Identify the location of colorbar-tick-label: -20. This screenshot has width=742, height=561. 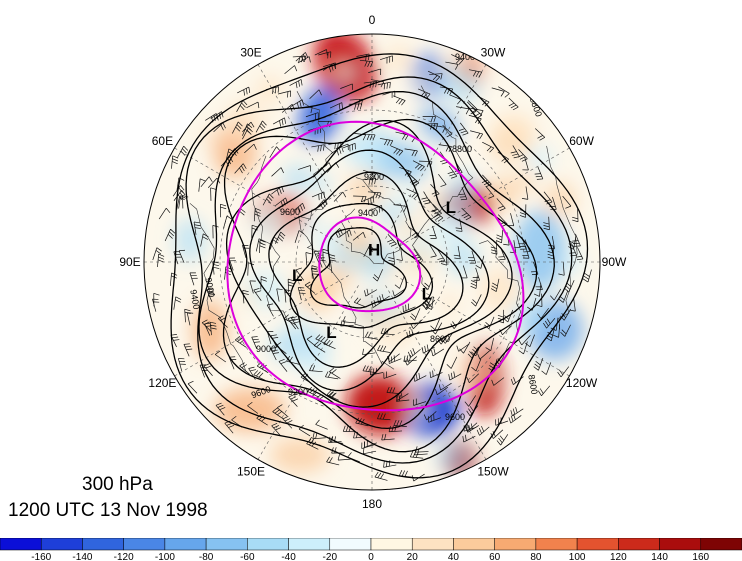
(330, 556).